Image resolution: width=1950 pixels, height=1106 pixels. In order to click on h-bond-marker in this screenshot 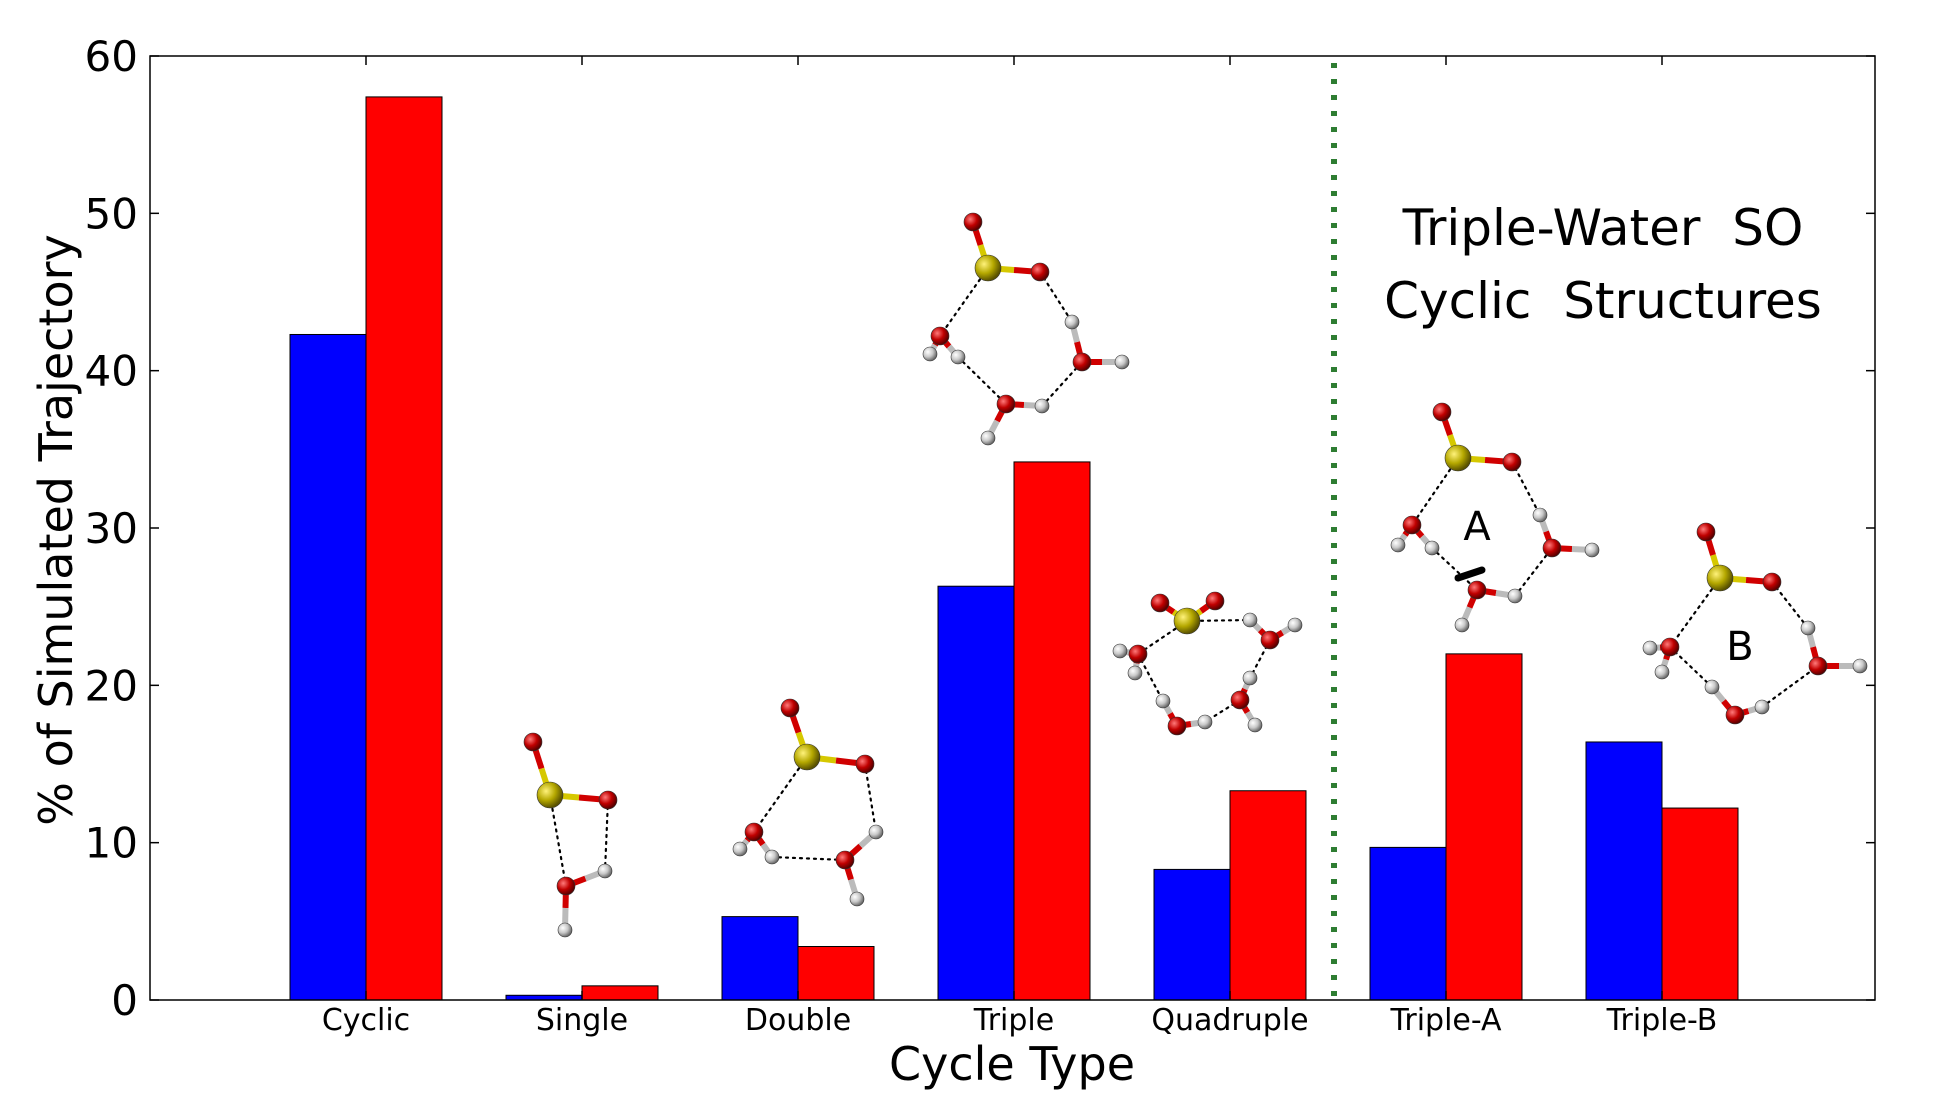, I will do `click(1470, 574)`.